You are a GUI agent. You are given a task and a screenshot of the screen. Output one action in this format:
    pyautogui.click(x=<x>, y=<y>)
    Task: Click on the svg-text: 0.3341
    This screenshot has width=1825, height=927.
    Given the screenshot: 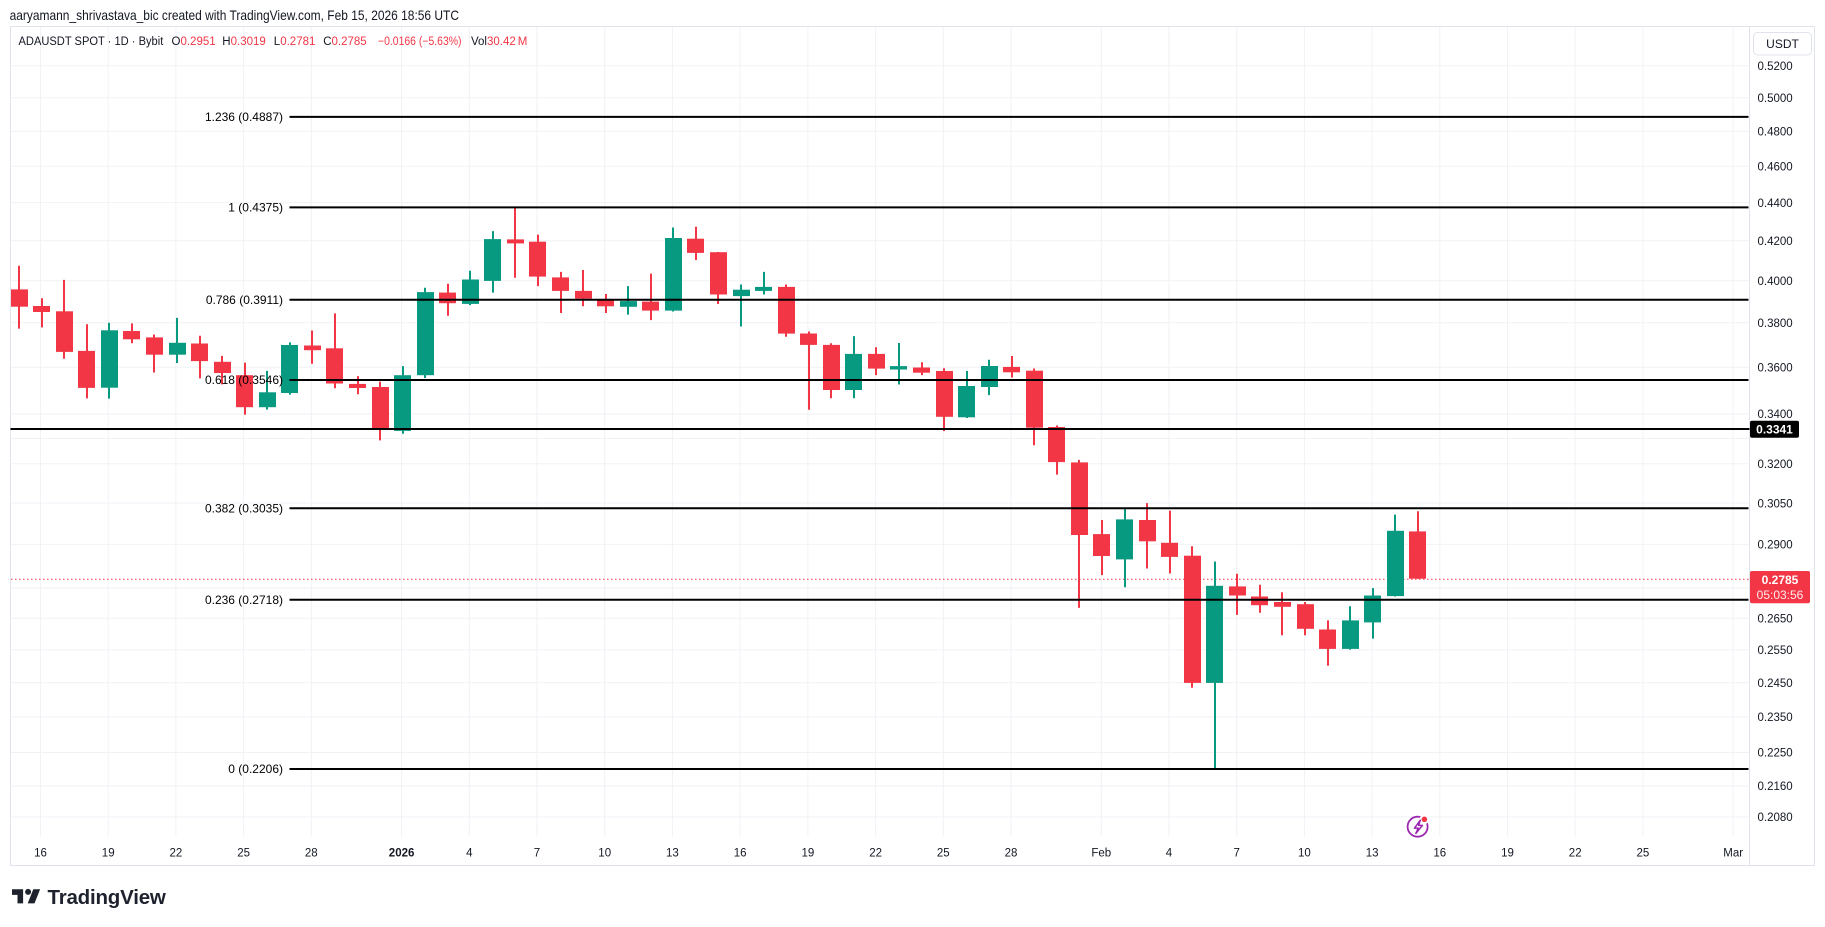 What is the action you would take?
    pyautogui.click(x=1774, y=430)
    